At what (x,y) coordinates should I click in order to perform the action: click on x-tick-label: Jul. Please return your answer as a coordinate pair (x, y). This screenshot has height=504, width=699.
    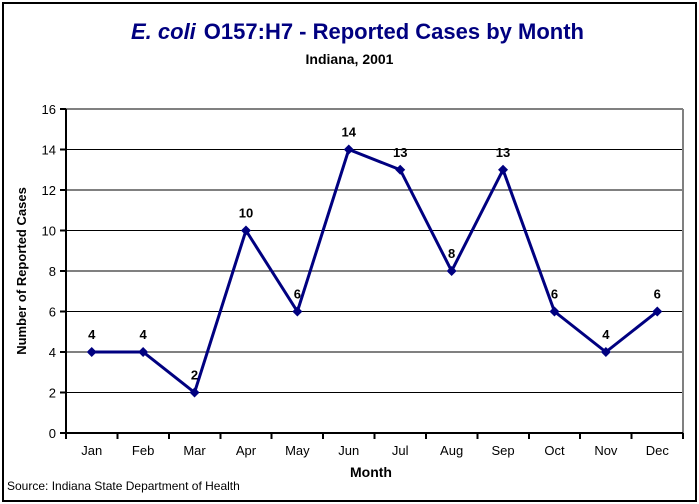
    Looking at the image, I should click on (400, 450).